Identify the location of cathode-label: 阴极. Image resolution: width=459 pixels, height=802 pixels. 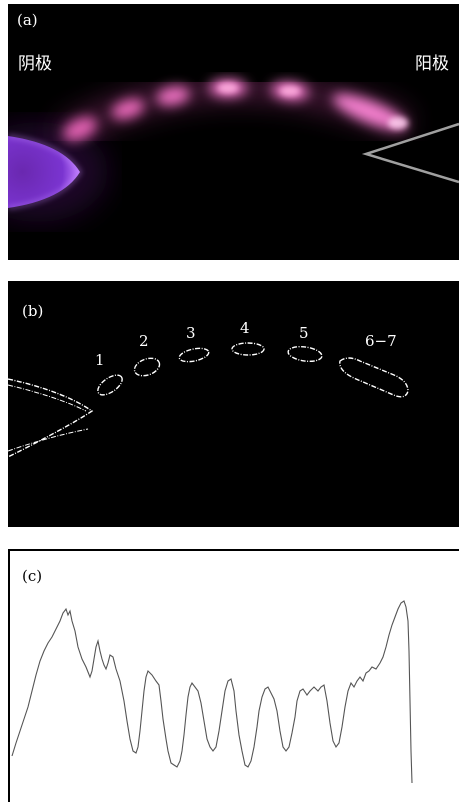
(35, 64).